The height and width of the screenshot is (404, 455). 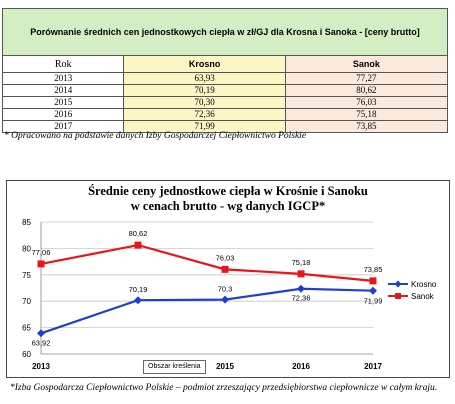 What do you see at coordinates (26, 248) in the screenshot?
I see `y-tick-label: 80` at bounding box center [26, 248].